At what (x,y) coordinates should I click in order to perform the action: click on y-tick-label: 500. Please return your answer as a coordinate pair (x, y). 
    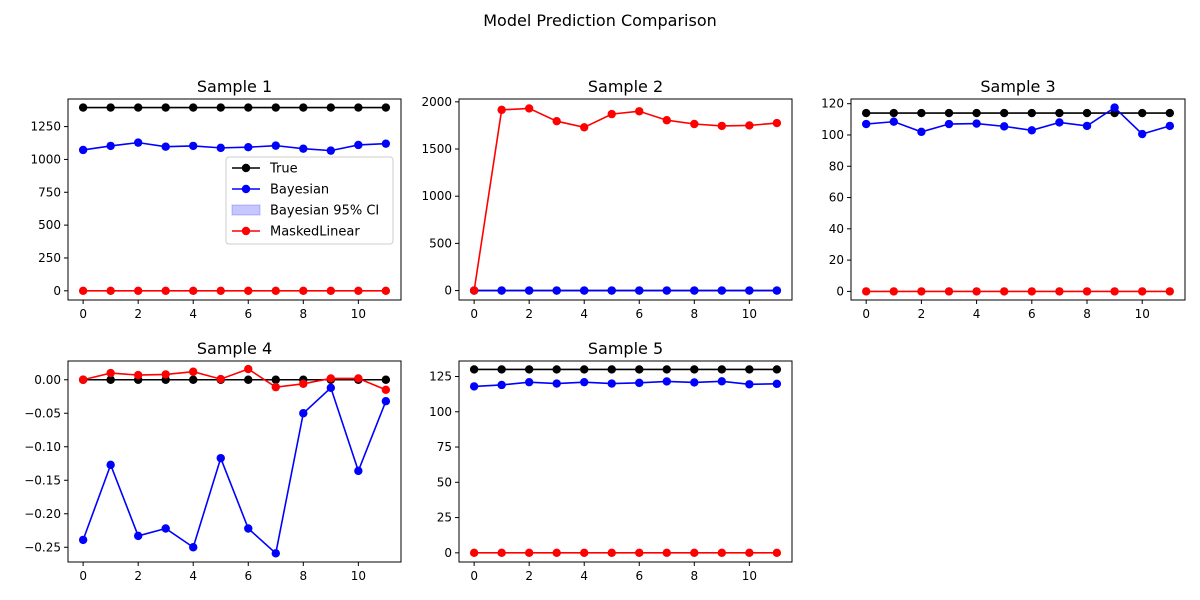
    Looking at the image, I should click on (440, 243).